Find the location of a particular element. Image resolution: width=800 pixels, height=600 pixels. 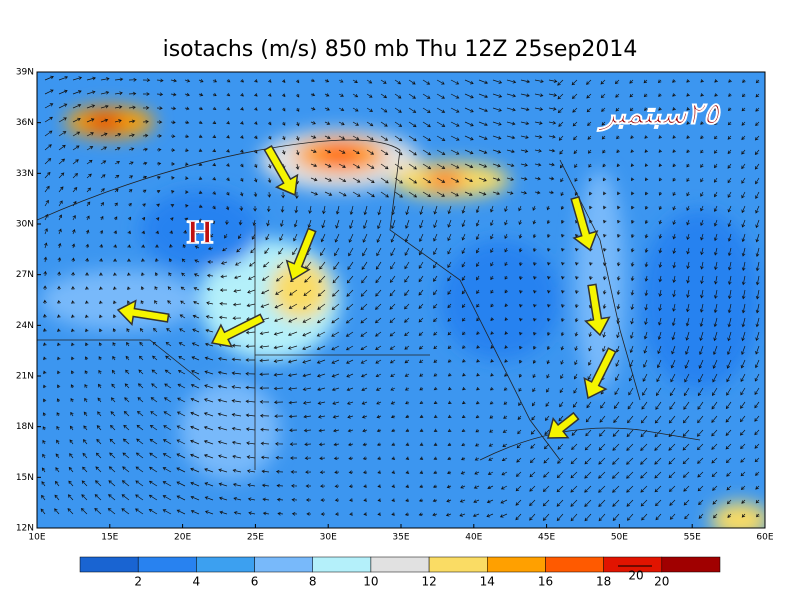

colorbar-label: 4 is located at coordinates (197, 582).